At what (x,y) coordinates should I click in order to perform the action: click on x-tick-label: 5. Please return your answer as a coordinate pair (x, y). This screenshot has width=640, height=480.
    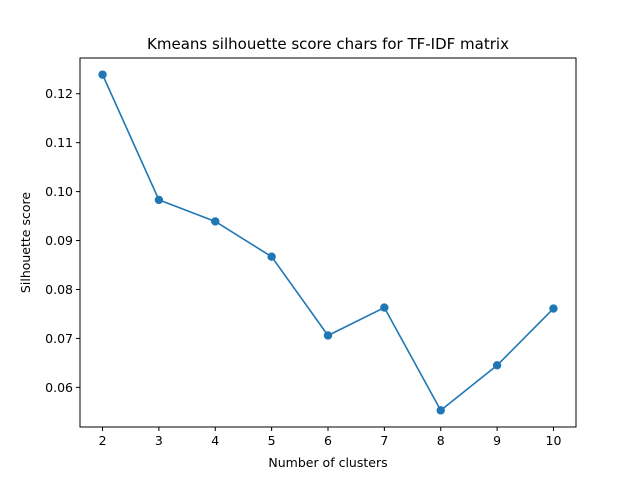
    Looking at the image, I should click on (272, 440).